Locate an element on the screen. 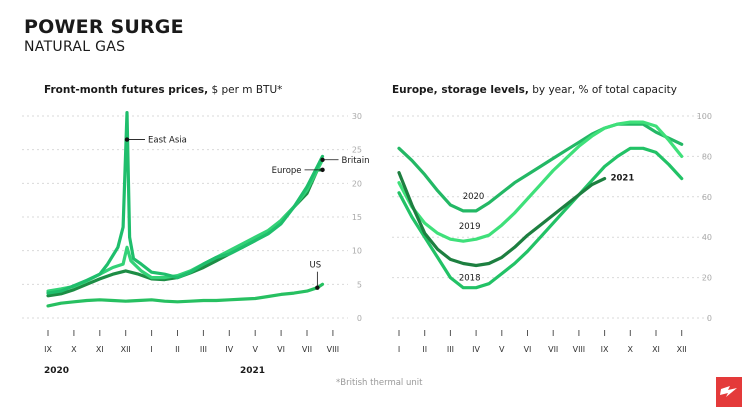 The image size is (750, 411). right-x-tick-label-2: III is located at coordinates (450, 349).